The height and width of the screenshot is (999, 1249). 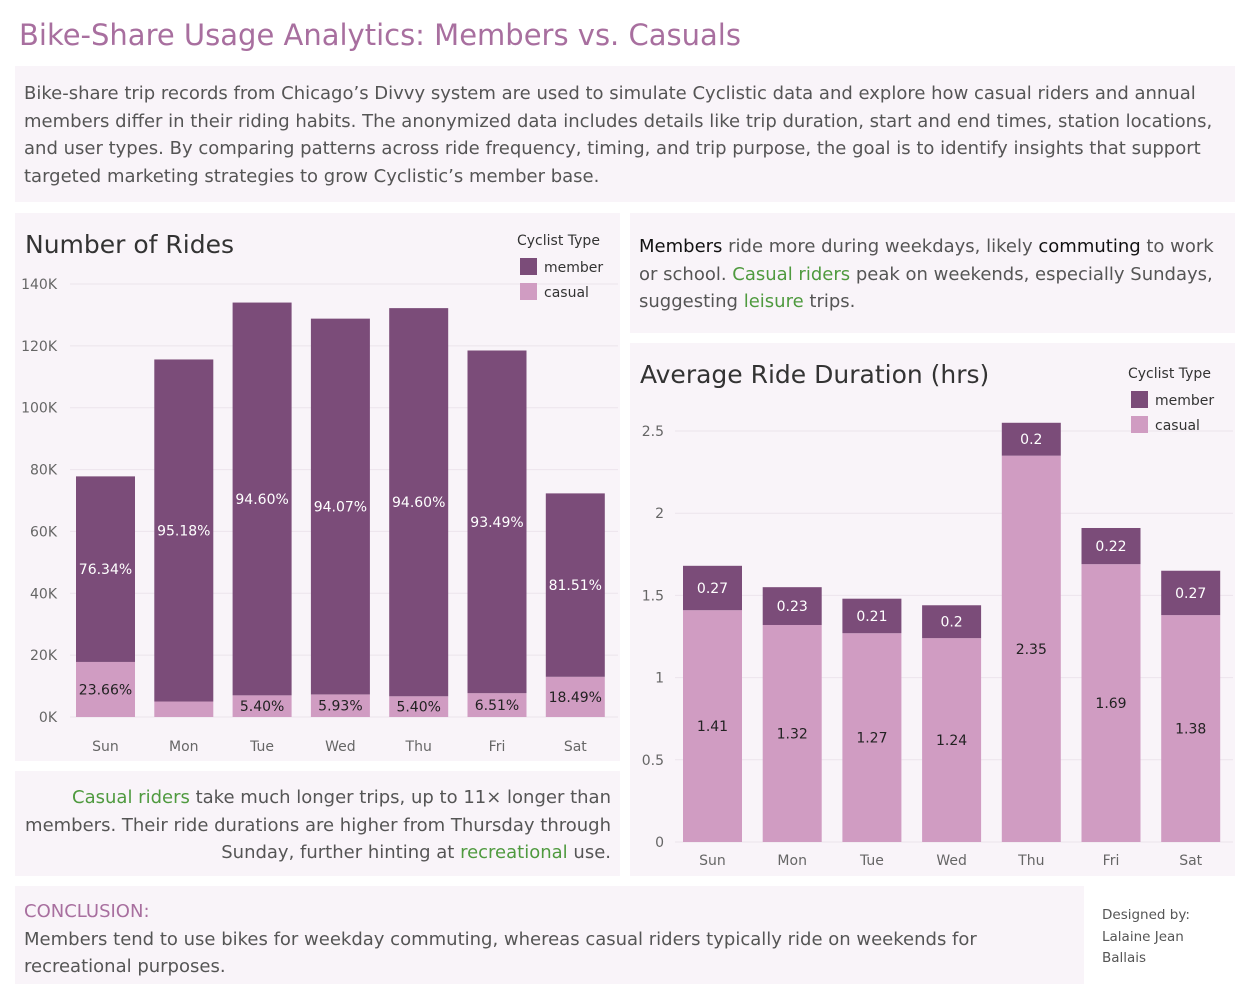 I want to click on dur-x-tick-label: Sat, so click(x=1190, y=861).